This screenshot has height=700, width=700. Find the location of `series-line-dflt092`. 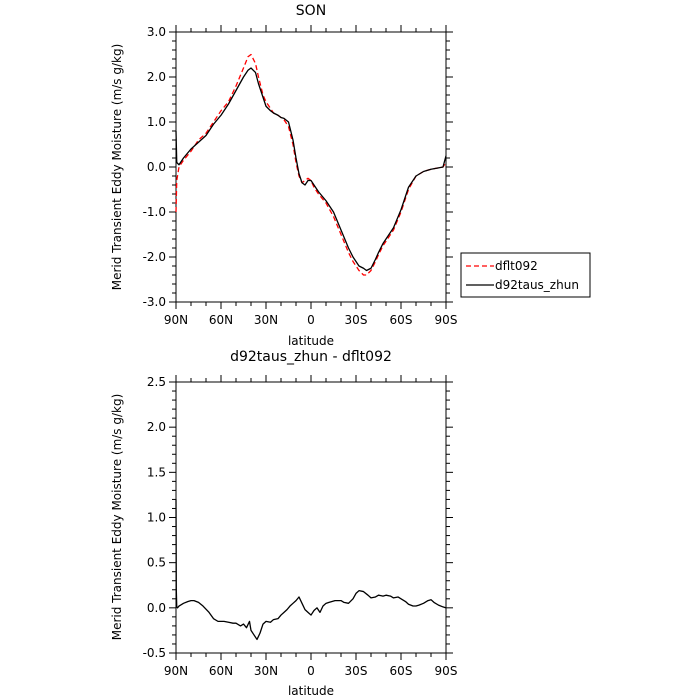

series-line-dflt092 is located at coordinates (311, 164).